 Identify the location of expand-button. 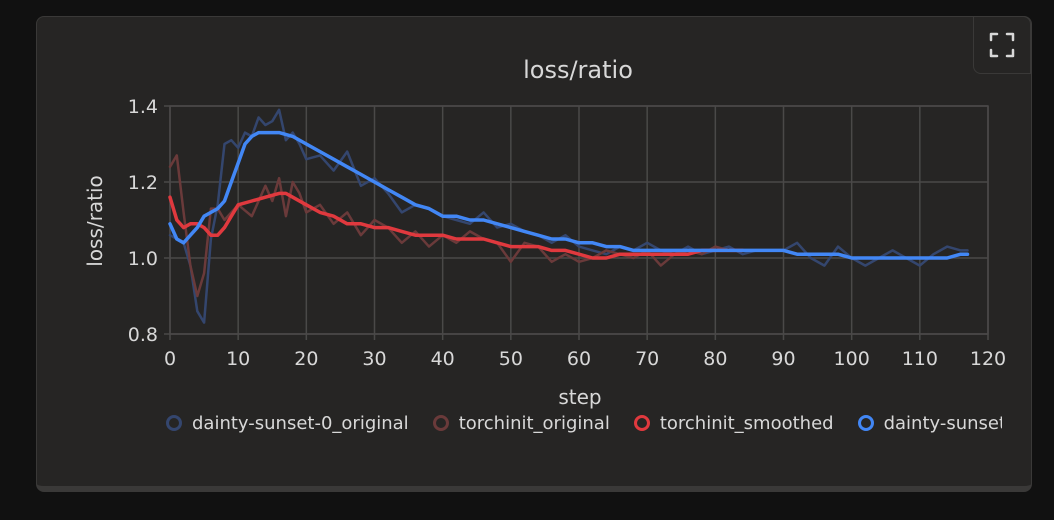
(1002, 45).